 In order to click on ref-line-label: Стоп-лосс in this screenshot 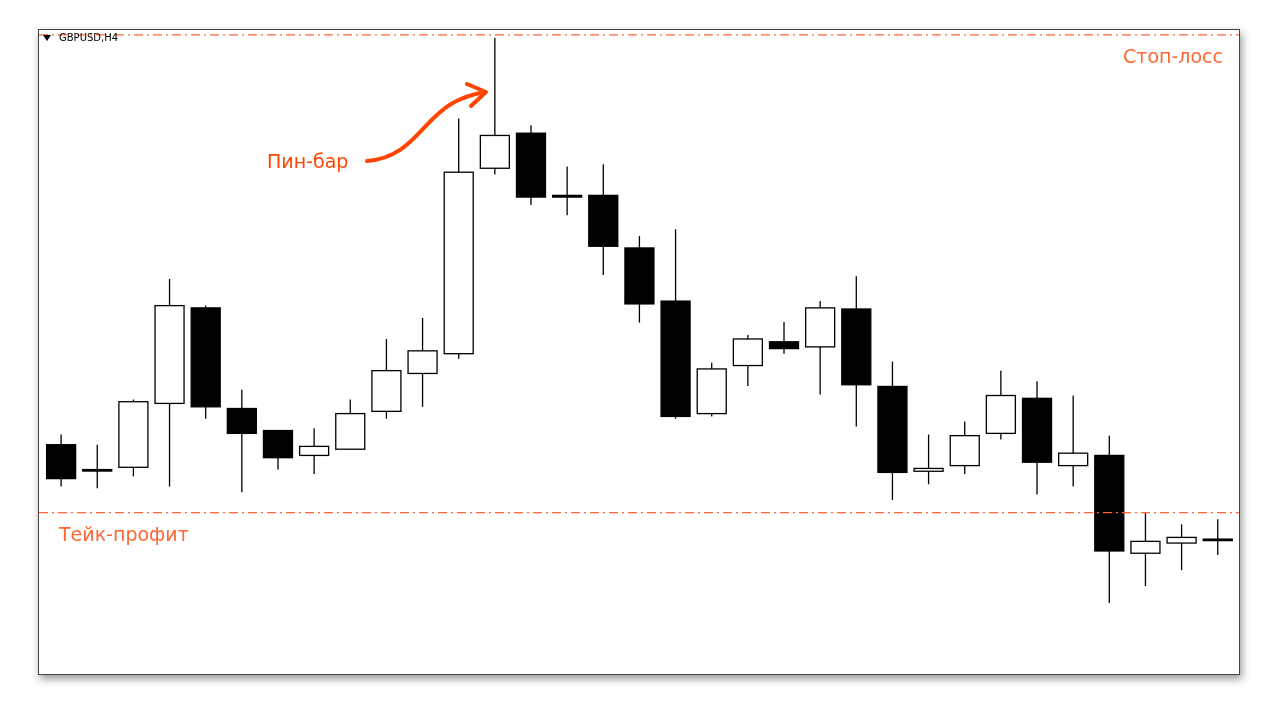, I will do `click(1173, 55)`.